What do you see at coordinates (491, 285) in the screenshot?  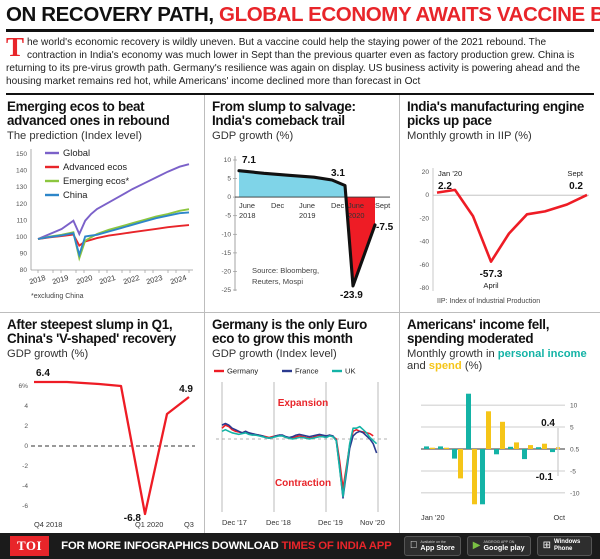 I see `panel3-label-april: April` at bounding box center [491, 285].